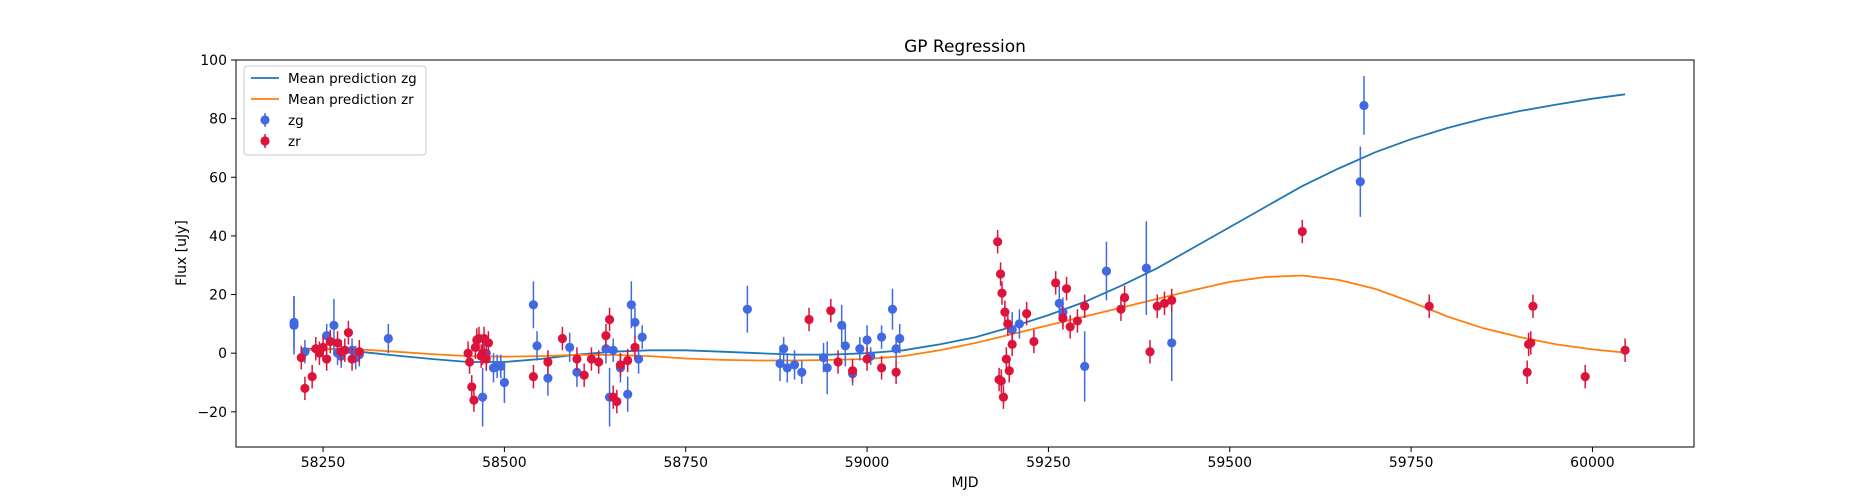 This screenshot has width=1875, height=500. I want to click on legend-label: zr, so click(294, 142).